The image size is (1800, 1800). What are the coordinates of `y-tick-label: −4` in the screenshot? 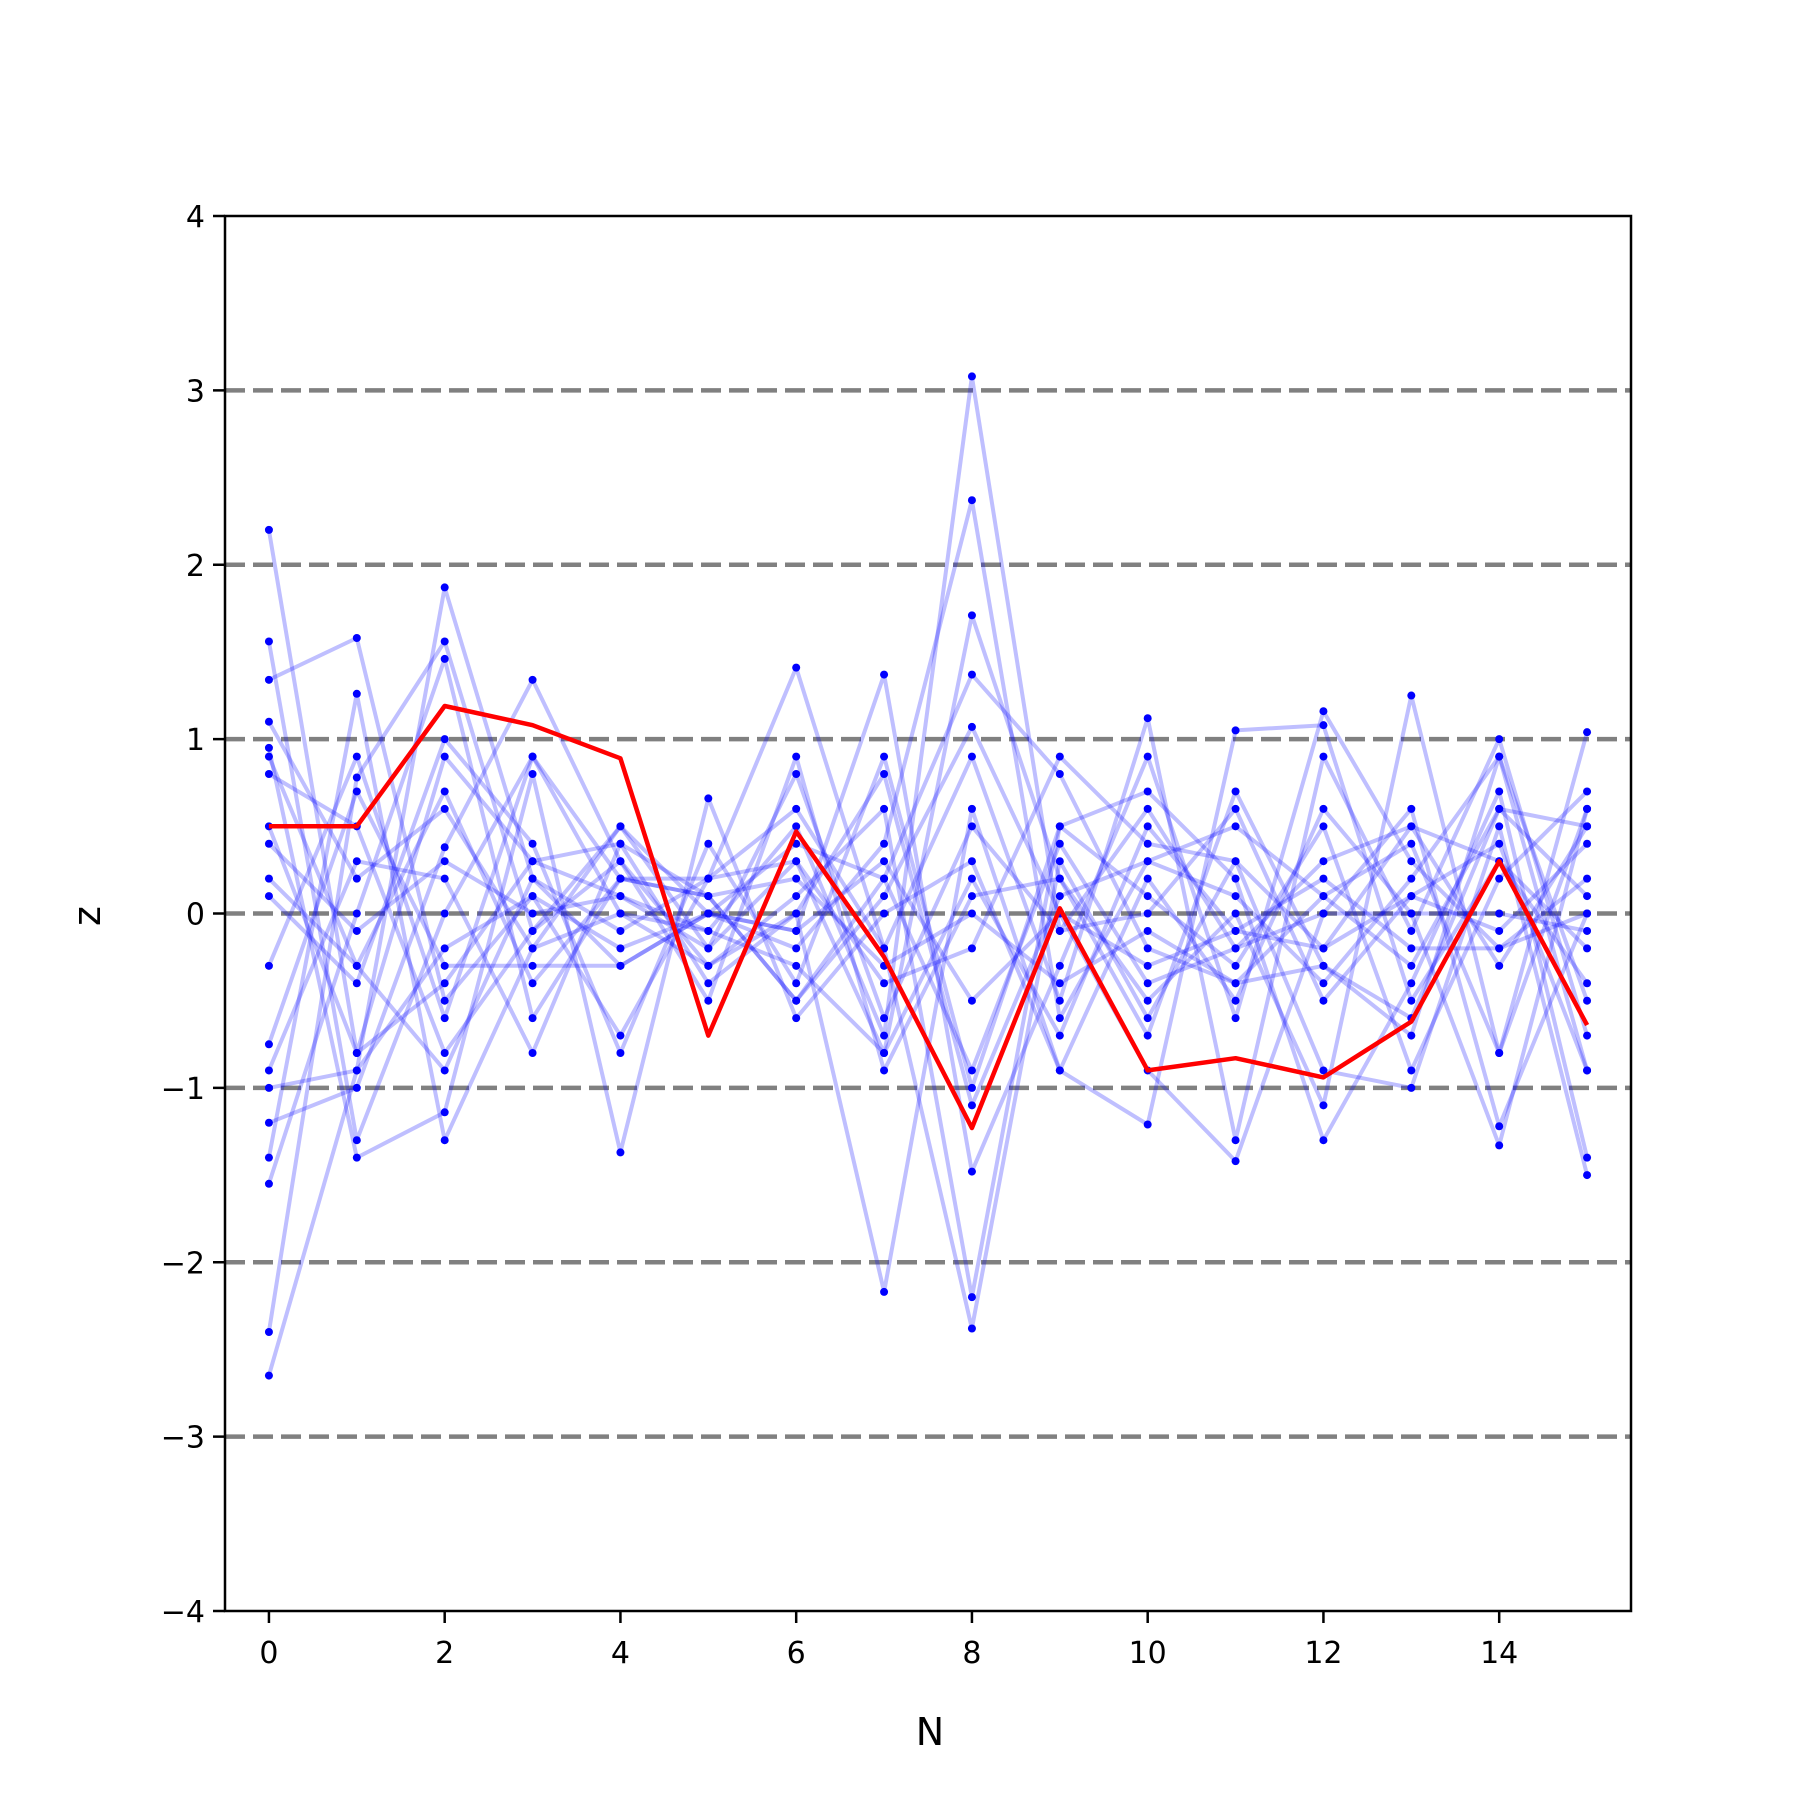 It's located at (183, 1612).